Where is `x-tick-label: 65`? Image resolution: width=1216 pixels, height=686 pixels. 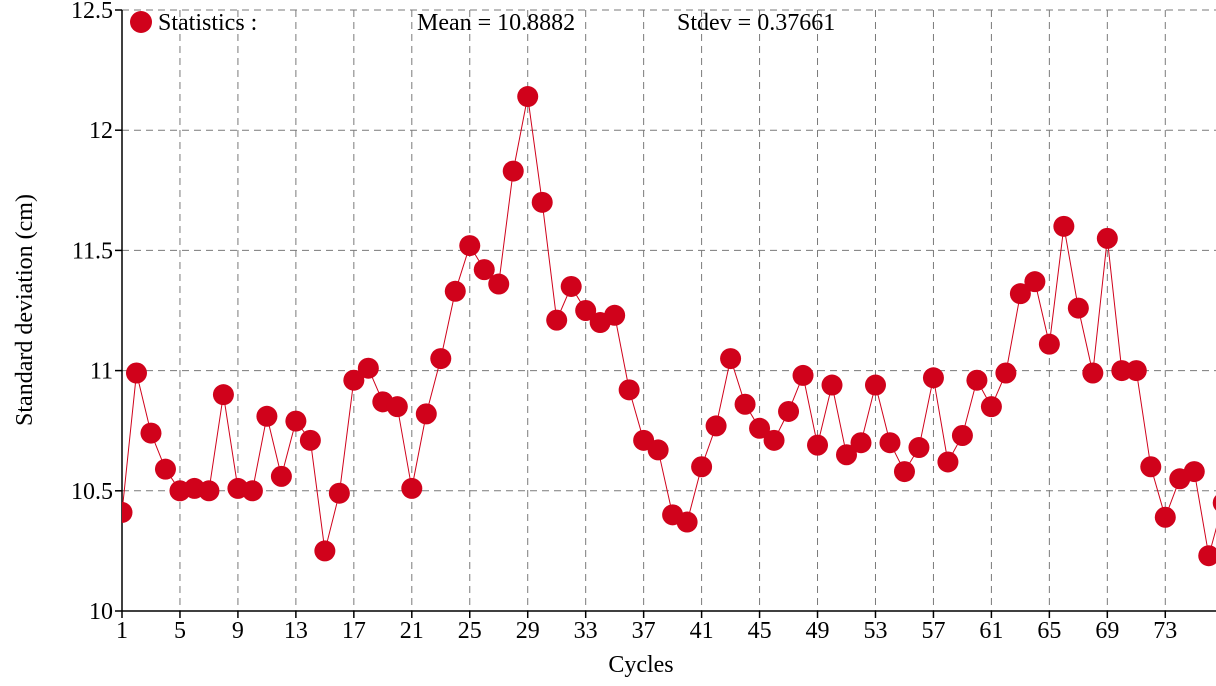 x-tick-label: 65 is located at coordinates (1049, 631).